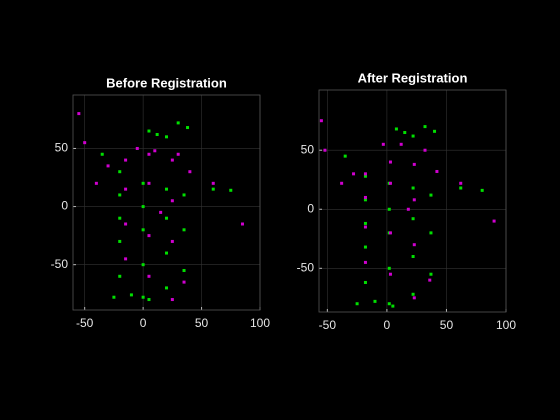 The width and height of the screenshot is (560, 420). I want to click on chart-title: Before Registration, so click(166, 82).